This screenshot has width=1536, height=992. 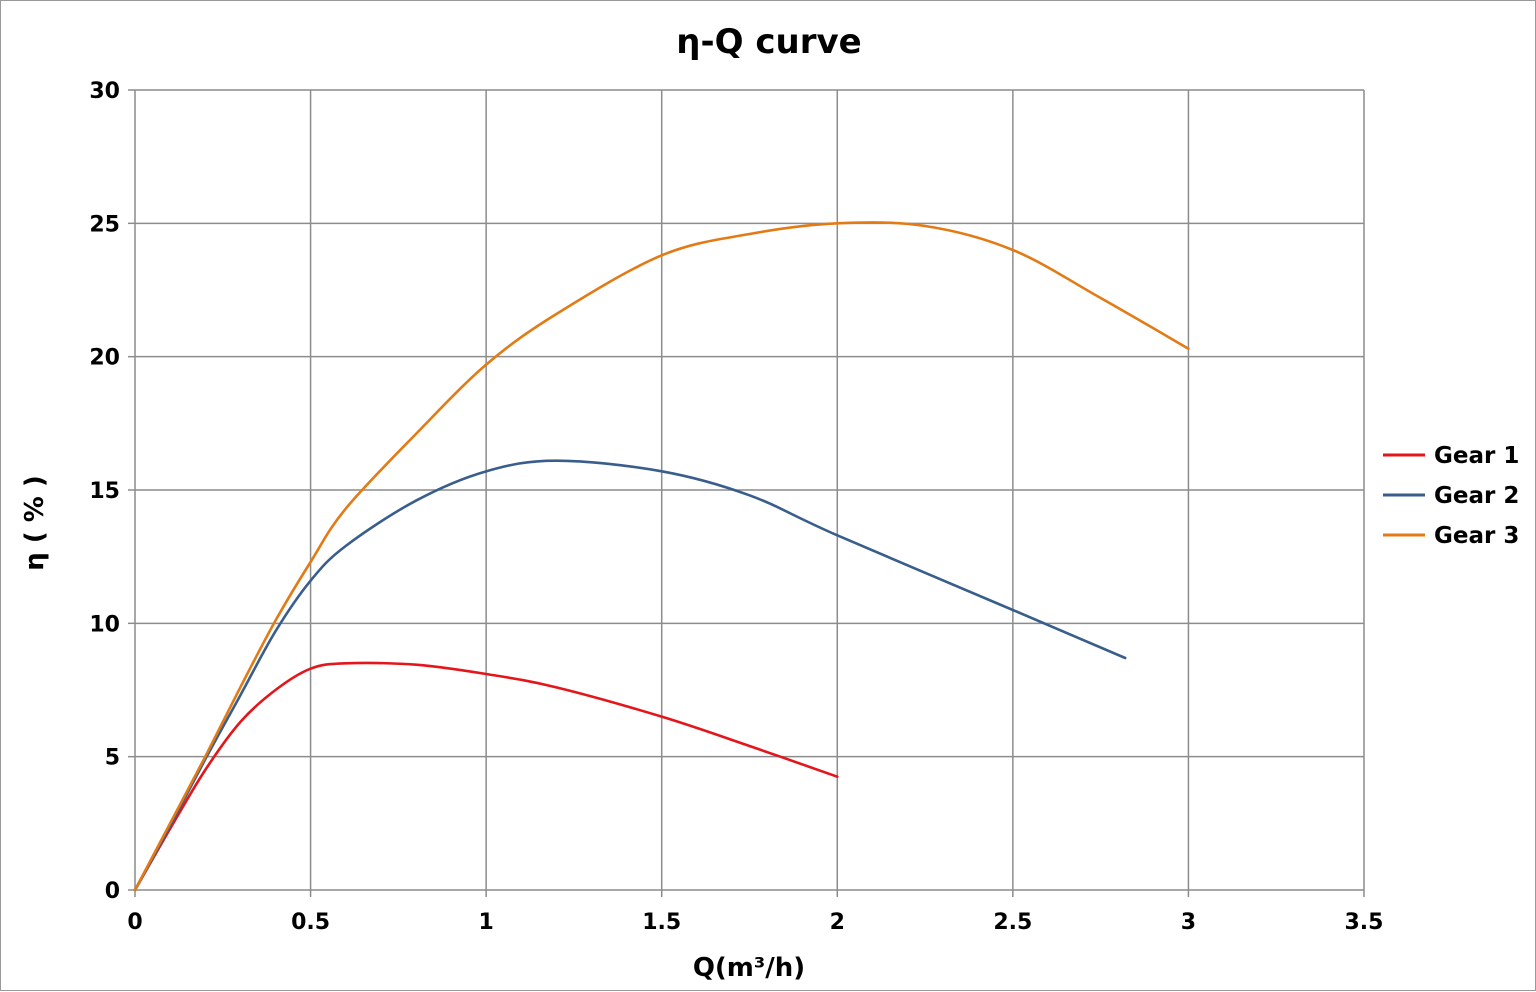 I want to click on x-tick-label: 3, so click(x=1188, y=922).